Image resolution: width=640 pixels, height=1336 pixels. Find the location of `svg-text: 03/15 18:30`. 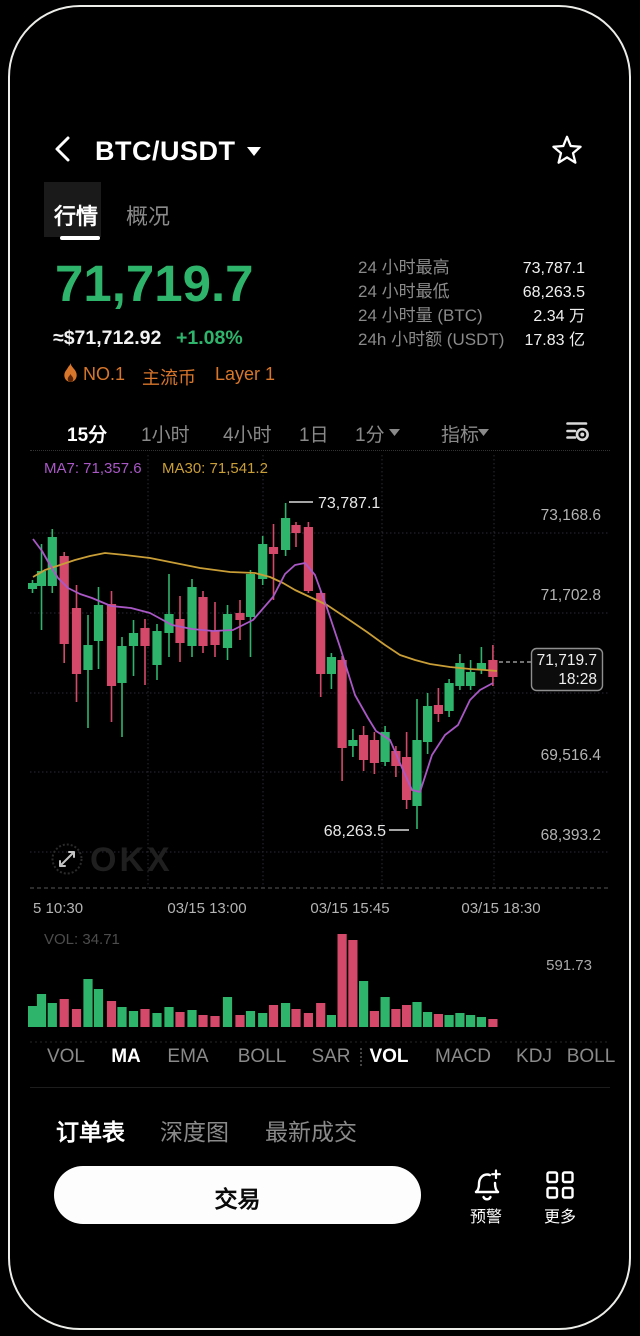

svg-text: 03/15 18:30 is located at coordinates (500, 908).